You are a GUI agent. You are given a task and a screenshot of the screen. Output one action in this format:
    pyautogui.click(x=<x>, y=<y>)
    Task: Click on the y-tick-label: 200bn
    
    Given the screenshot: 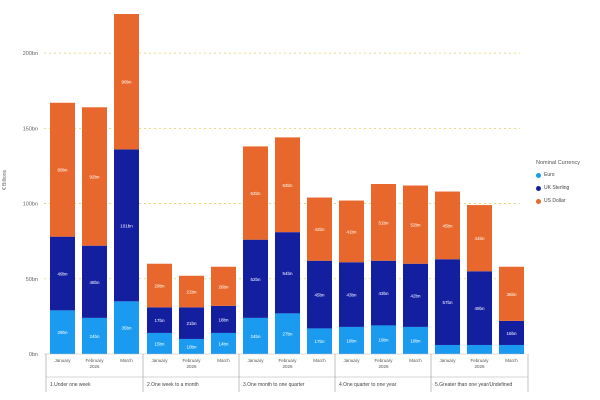 What is the action you would take?
    pyautogui.click(x=30, y=54)
    